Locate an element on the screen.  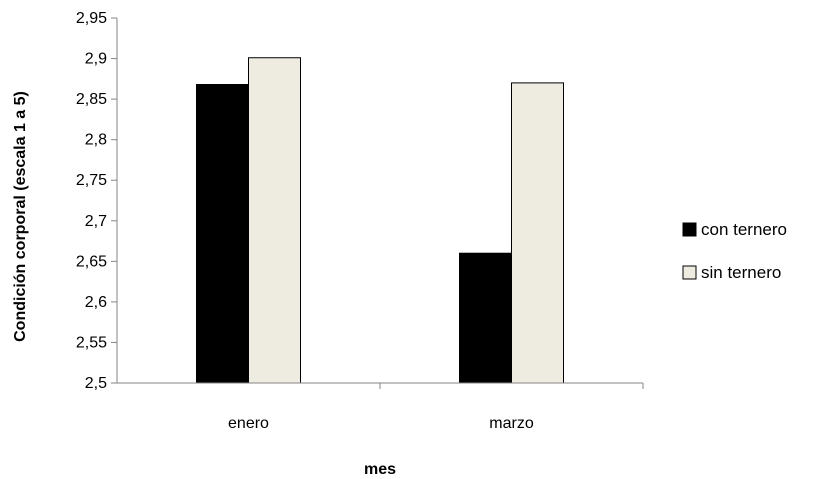
y-tick-label: 2,7 is located at coordinates (96, 221).